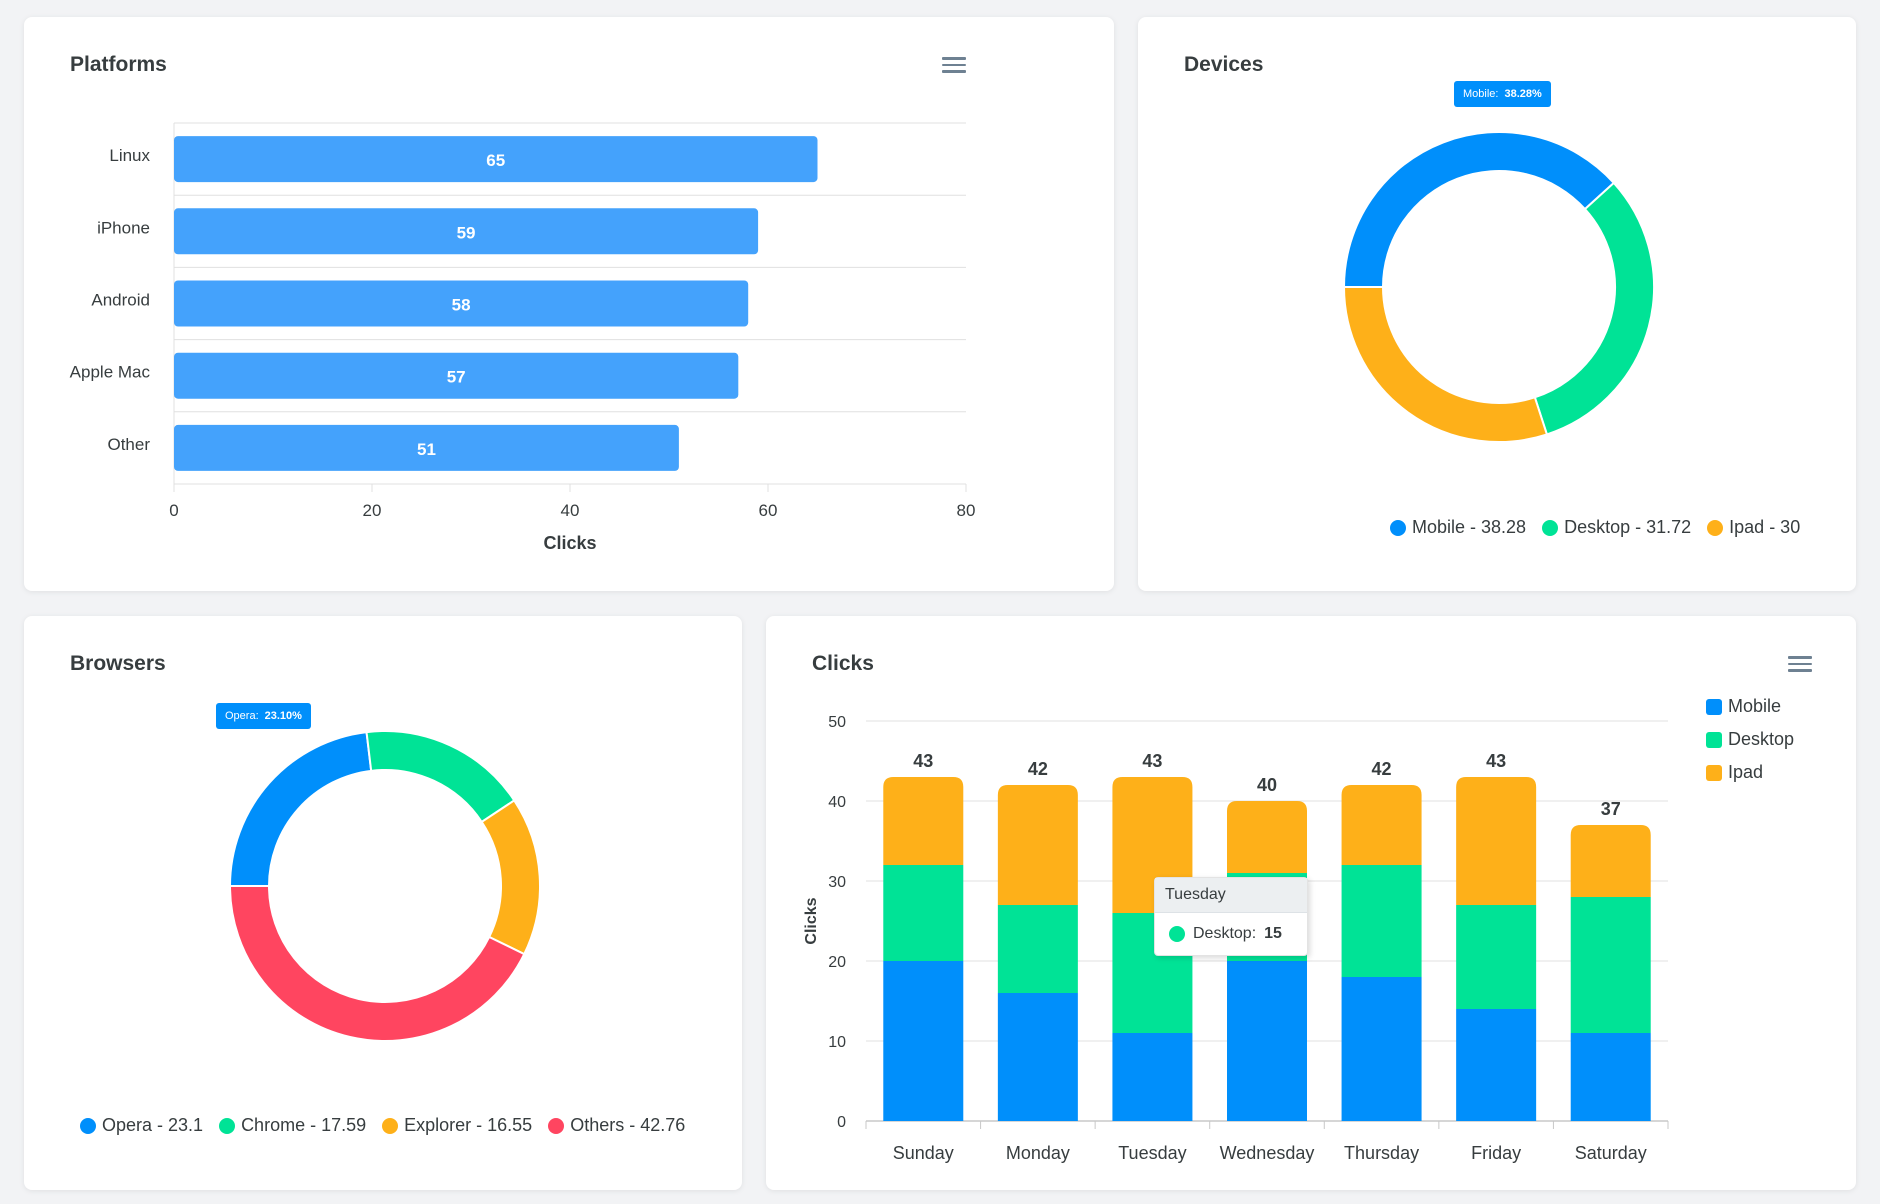  I want to click on y-tick-label: 50, so click(837, 722).